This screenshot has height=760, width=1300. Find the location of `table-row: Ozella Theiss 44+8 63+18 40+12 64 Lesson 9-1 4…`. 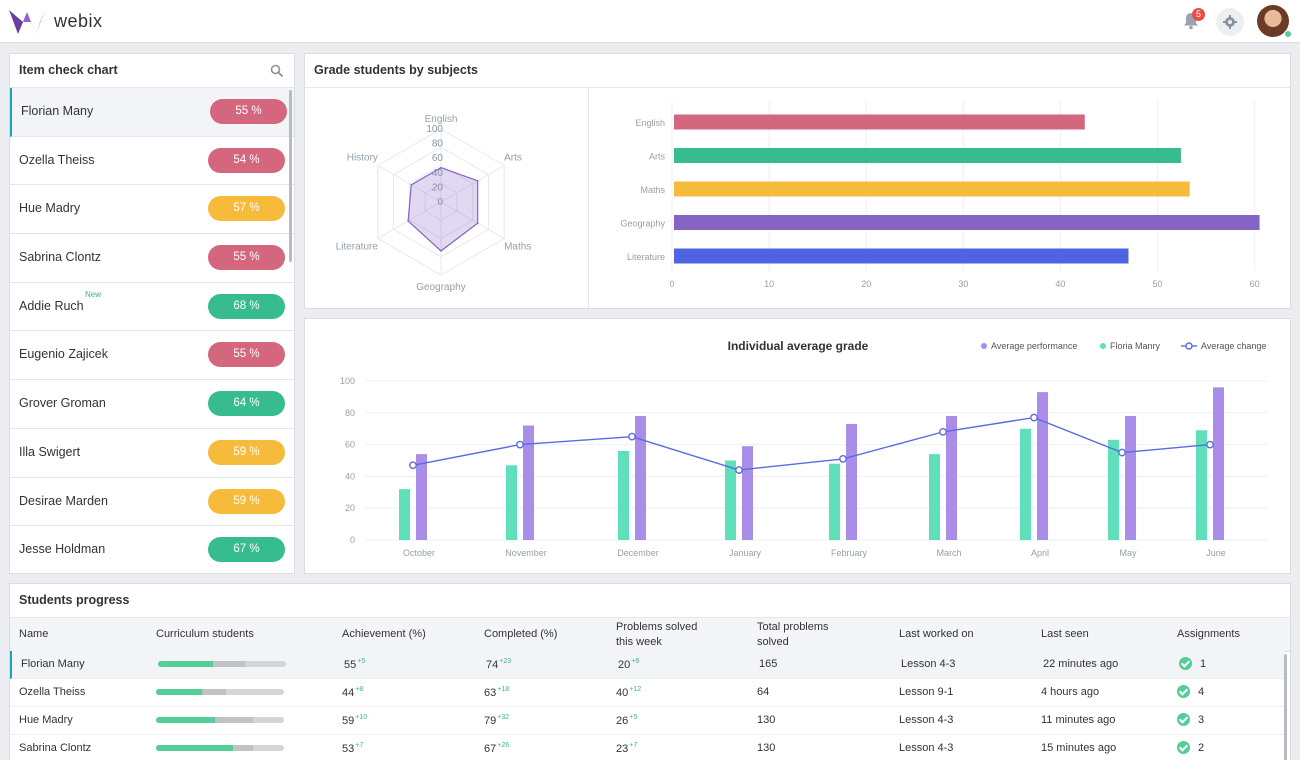

table-row: Ozella Theiss 44+8 63+18 40+12 64 Lesson 9-1 4… is located at coordinates (647, 693).